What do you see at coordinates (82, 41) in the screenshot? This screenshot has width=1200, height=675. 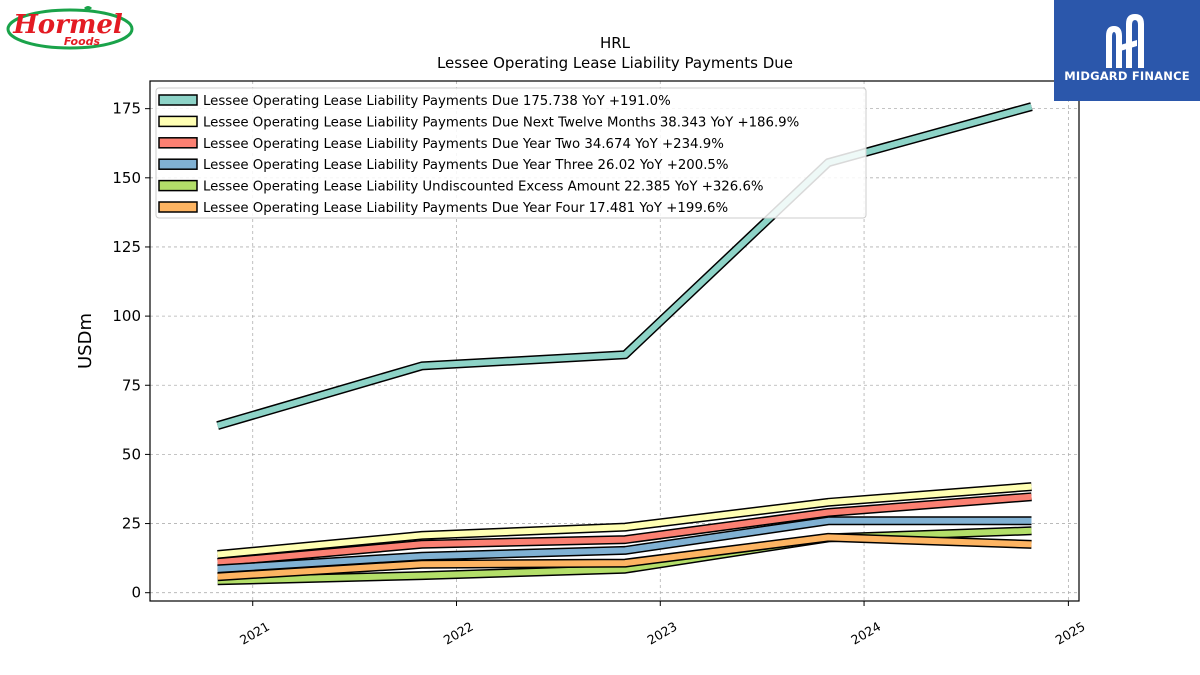 I see `logo-subtext: Foods` at bounding box center [82, 41].